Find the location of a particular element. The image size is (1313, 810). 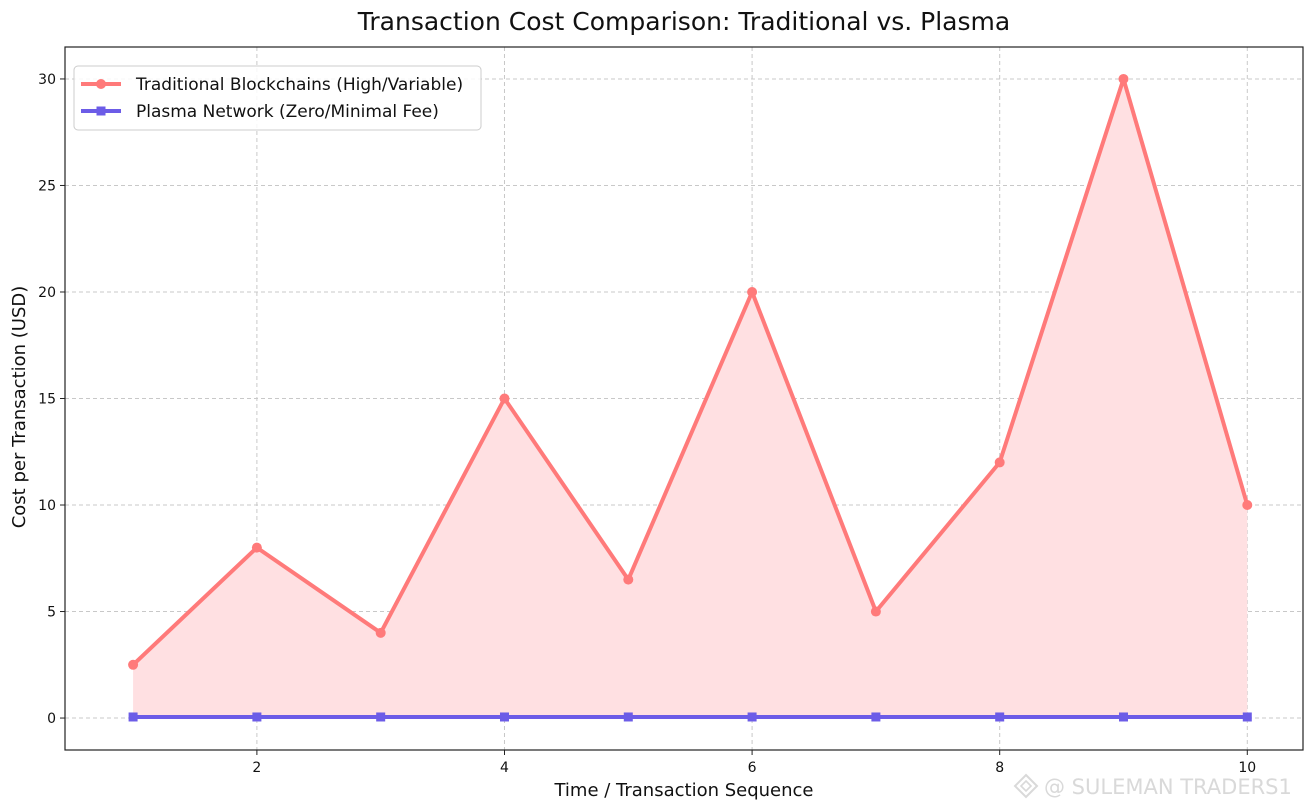

y-tick-label: 10 is located at coordinates (47, 506).